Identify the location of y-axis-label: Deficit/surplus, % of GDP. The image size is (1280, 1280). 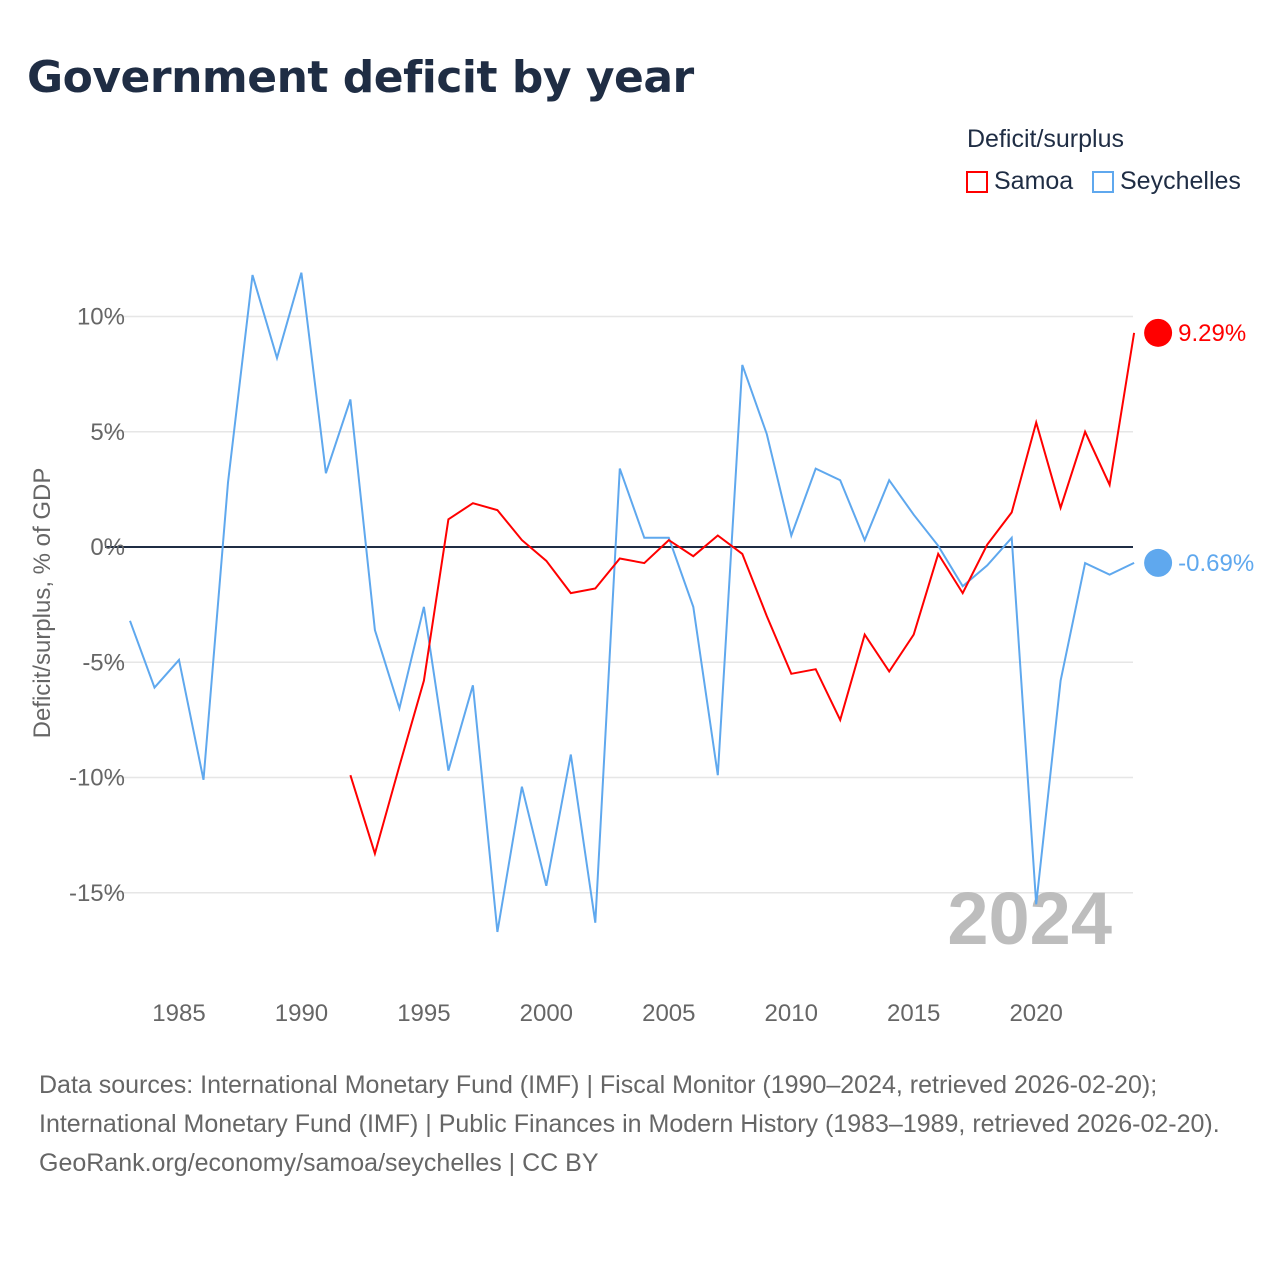
(42, 603).